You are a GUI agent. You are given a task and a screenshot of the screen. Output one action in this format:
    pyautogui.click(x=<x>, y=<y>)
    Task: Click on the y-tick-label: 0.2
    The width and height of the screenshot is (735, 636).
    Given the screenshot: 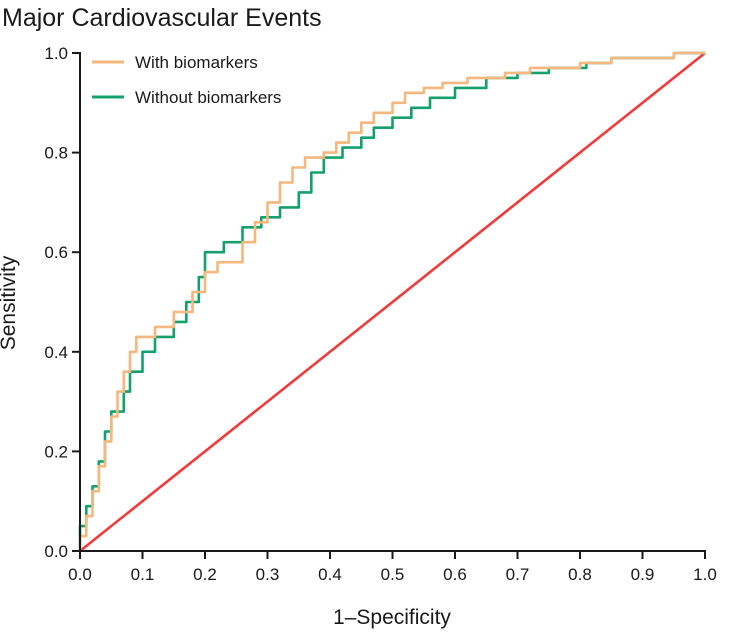 What is the action you would take?
    pyautogui.click(x=56, y=451)
    